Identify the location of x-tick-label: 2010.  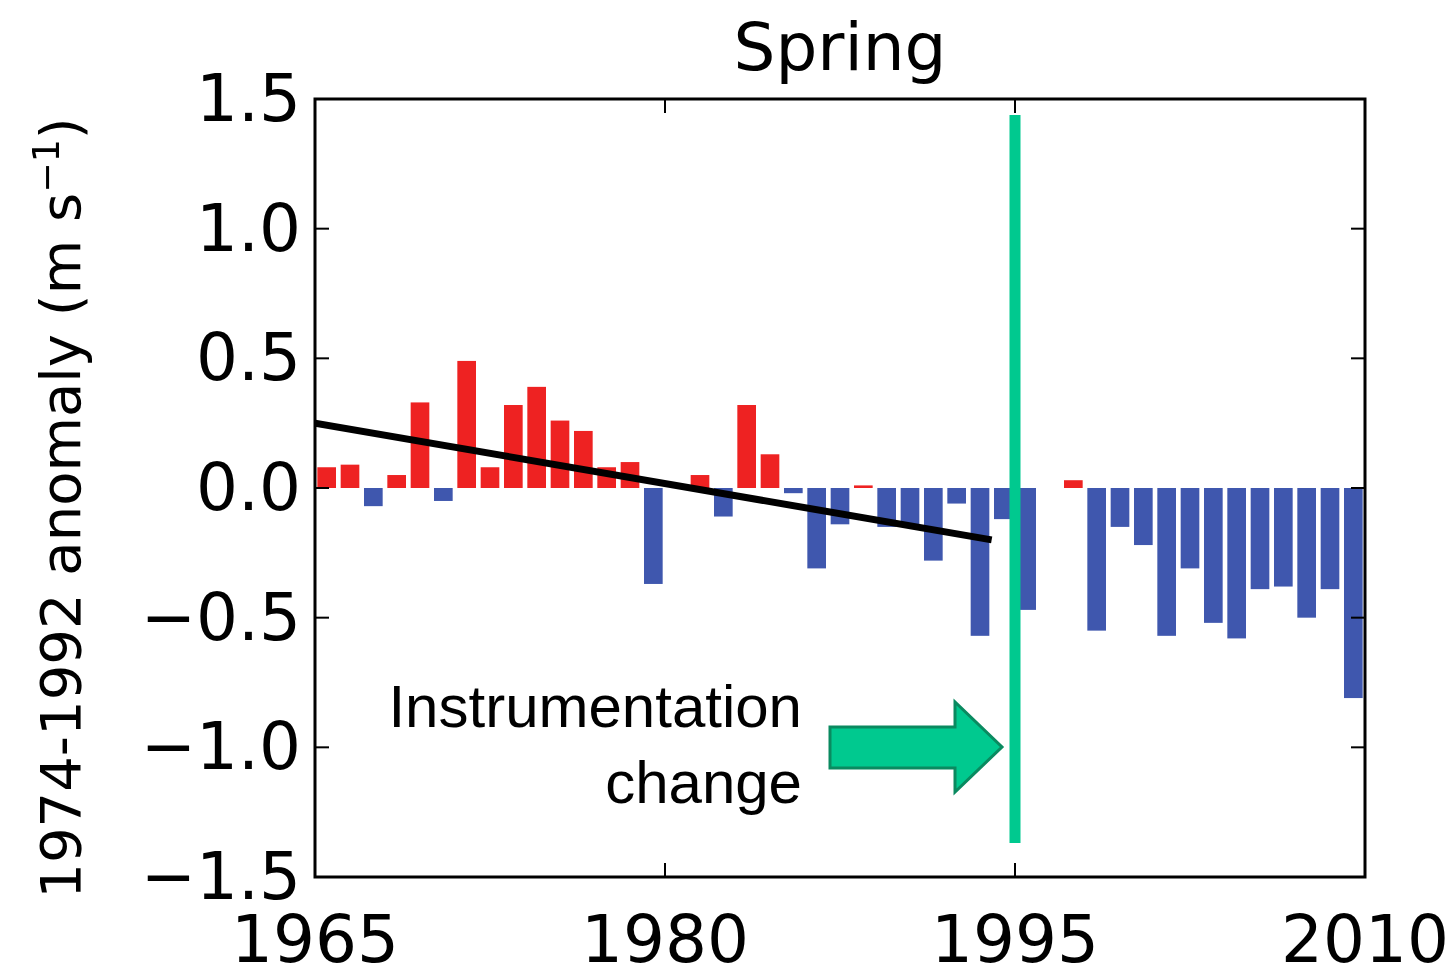
(1364, 936).